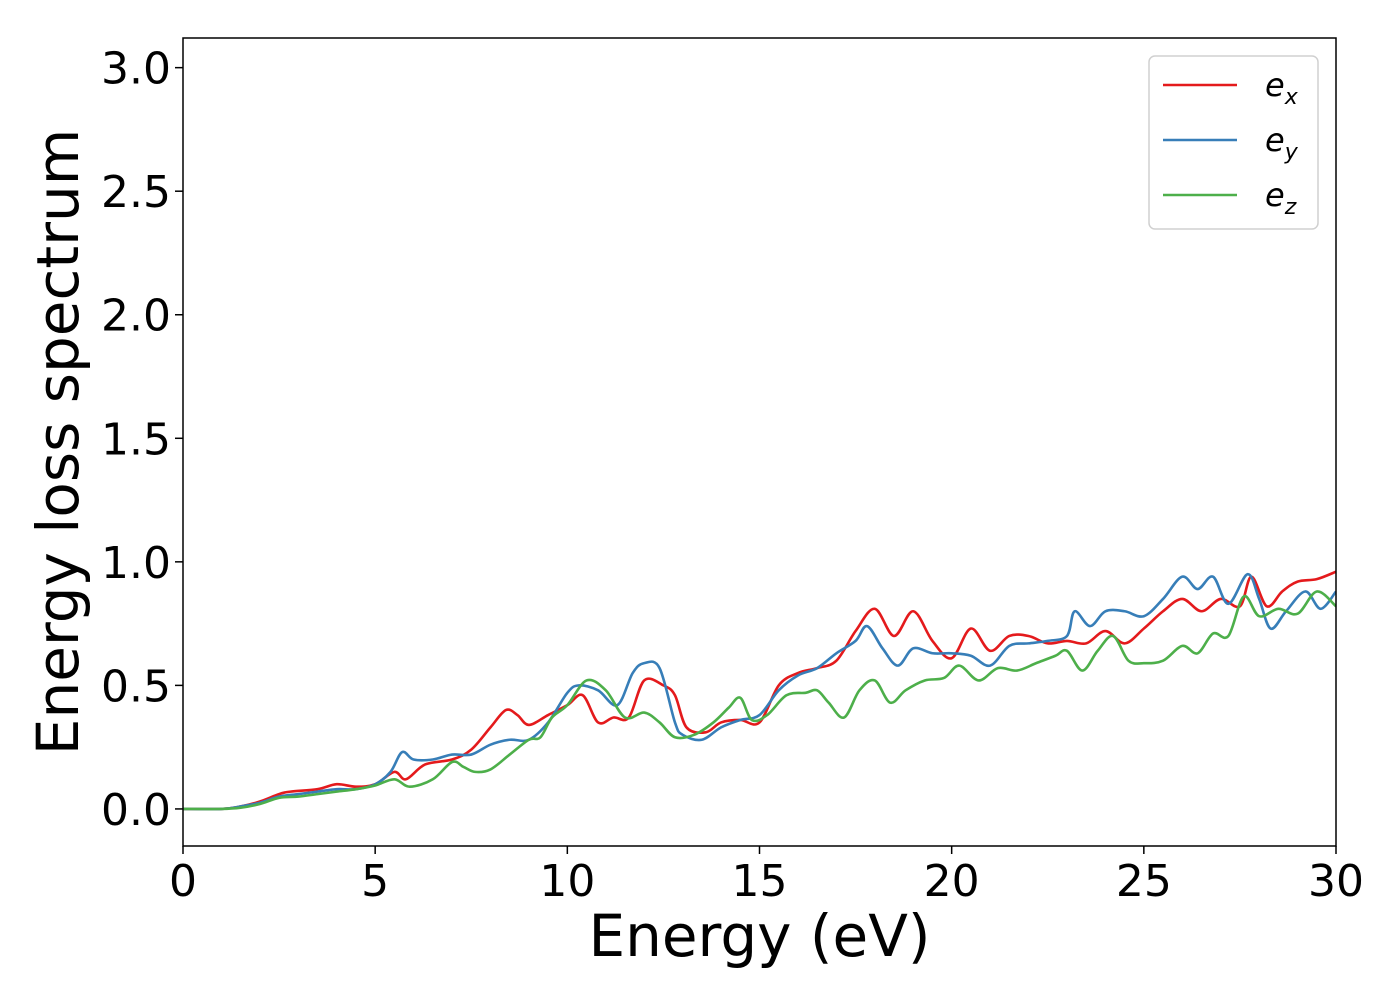 The image size is (1400, 1000). I want to click on x-tick-label: 20, so click(952, 881).